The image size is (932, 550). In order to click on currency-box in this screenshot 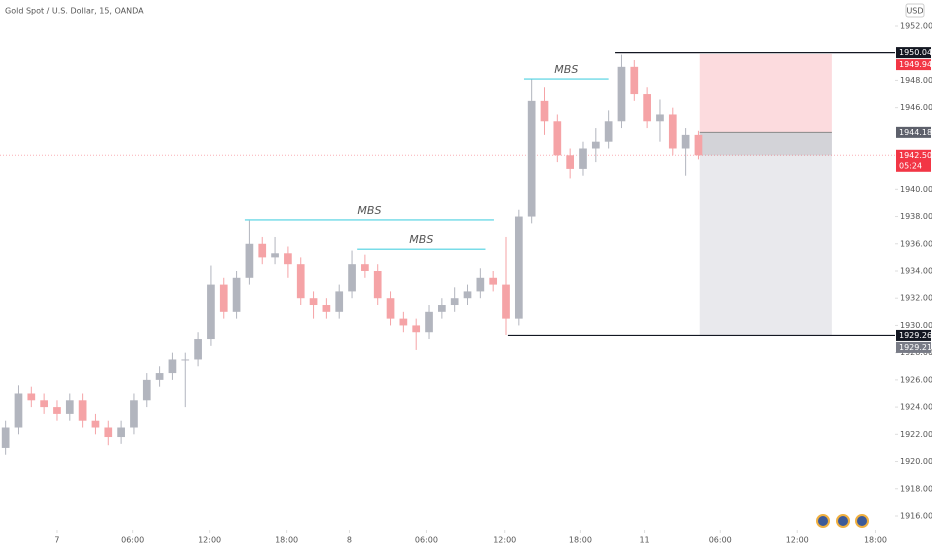, I will do `click(915, 10)`.